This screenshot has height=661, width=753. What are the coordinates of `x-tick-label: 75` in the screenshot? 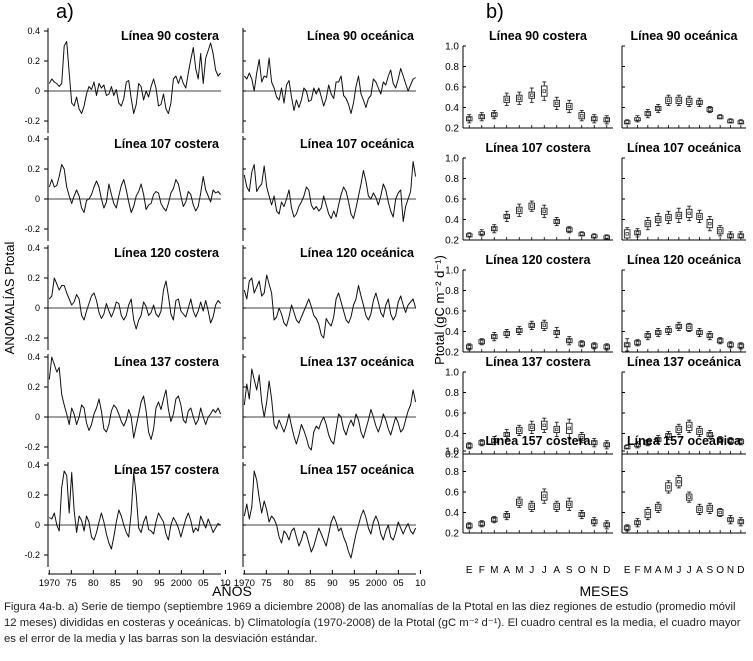 It's located at (71, 583).